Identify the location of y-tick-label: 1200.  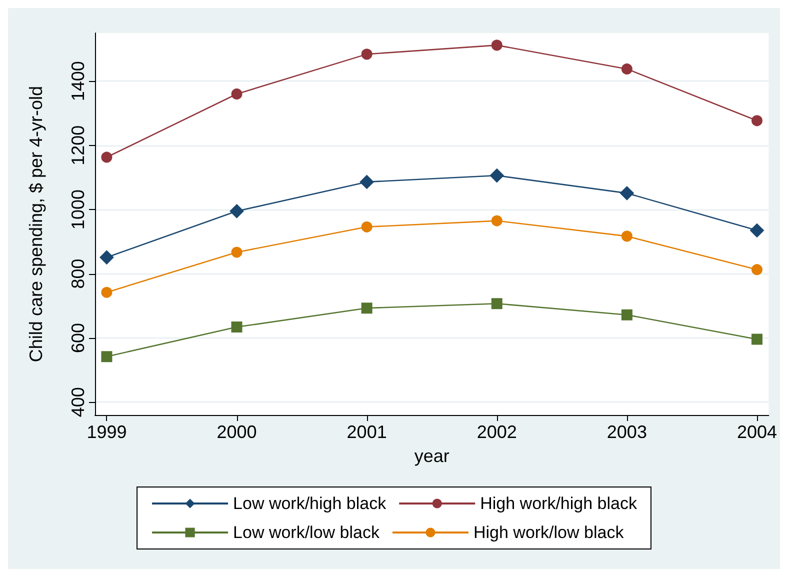
(78, 145).